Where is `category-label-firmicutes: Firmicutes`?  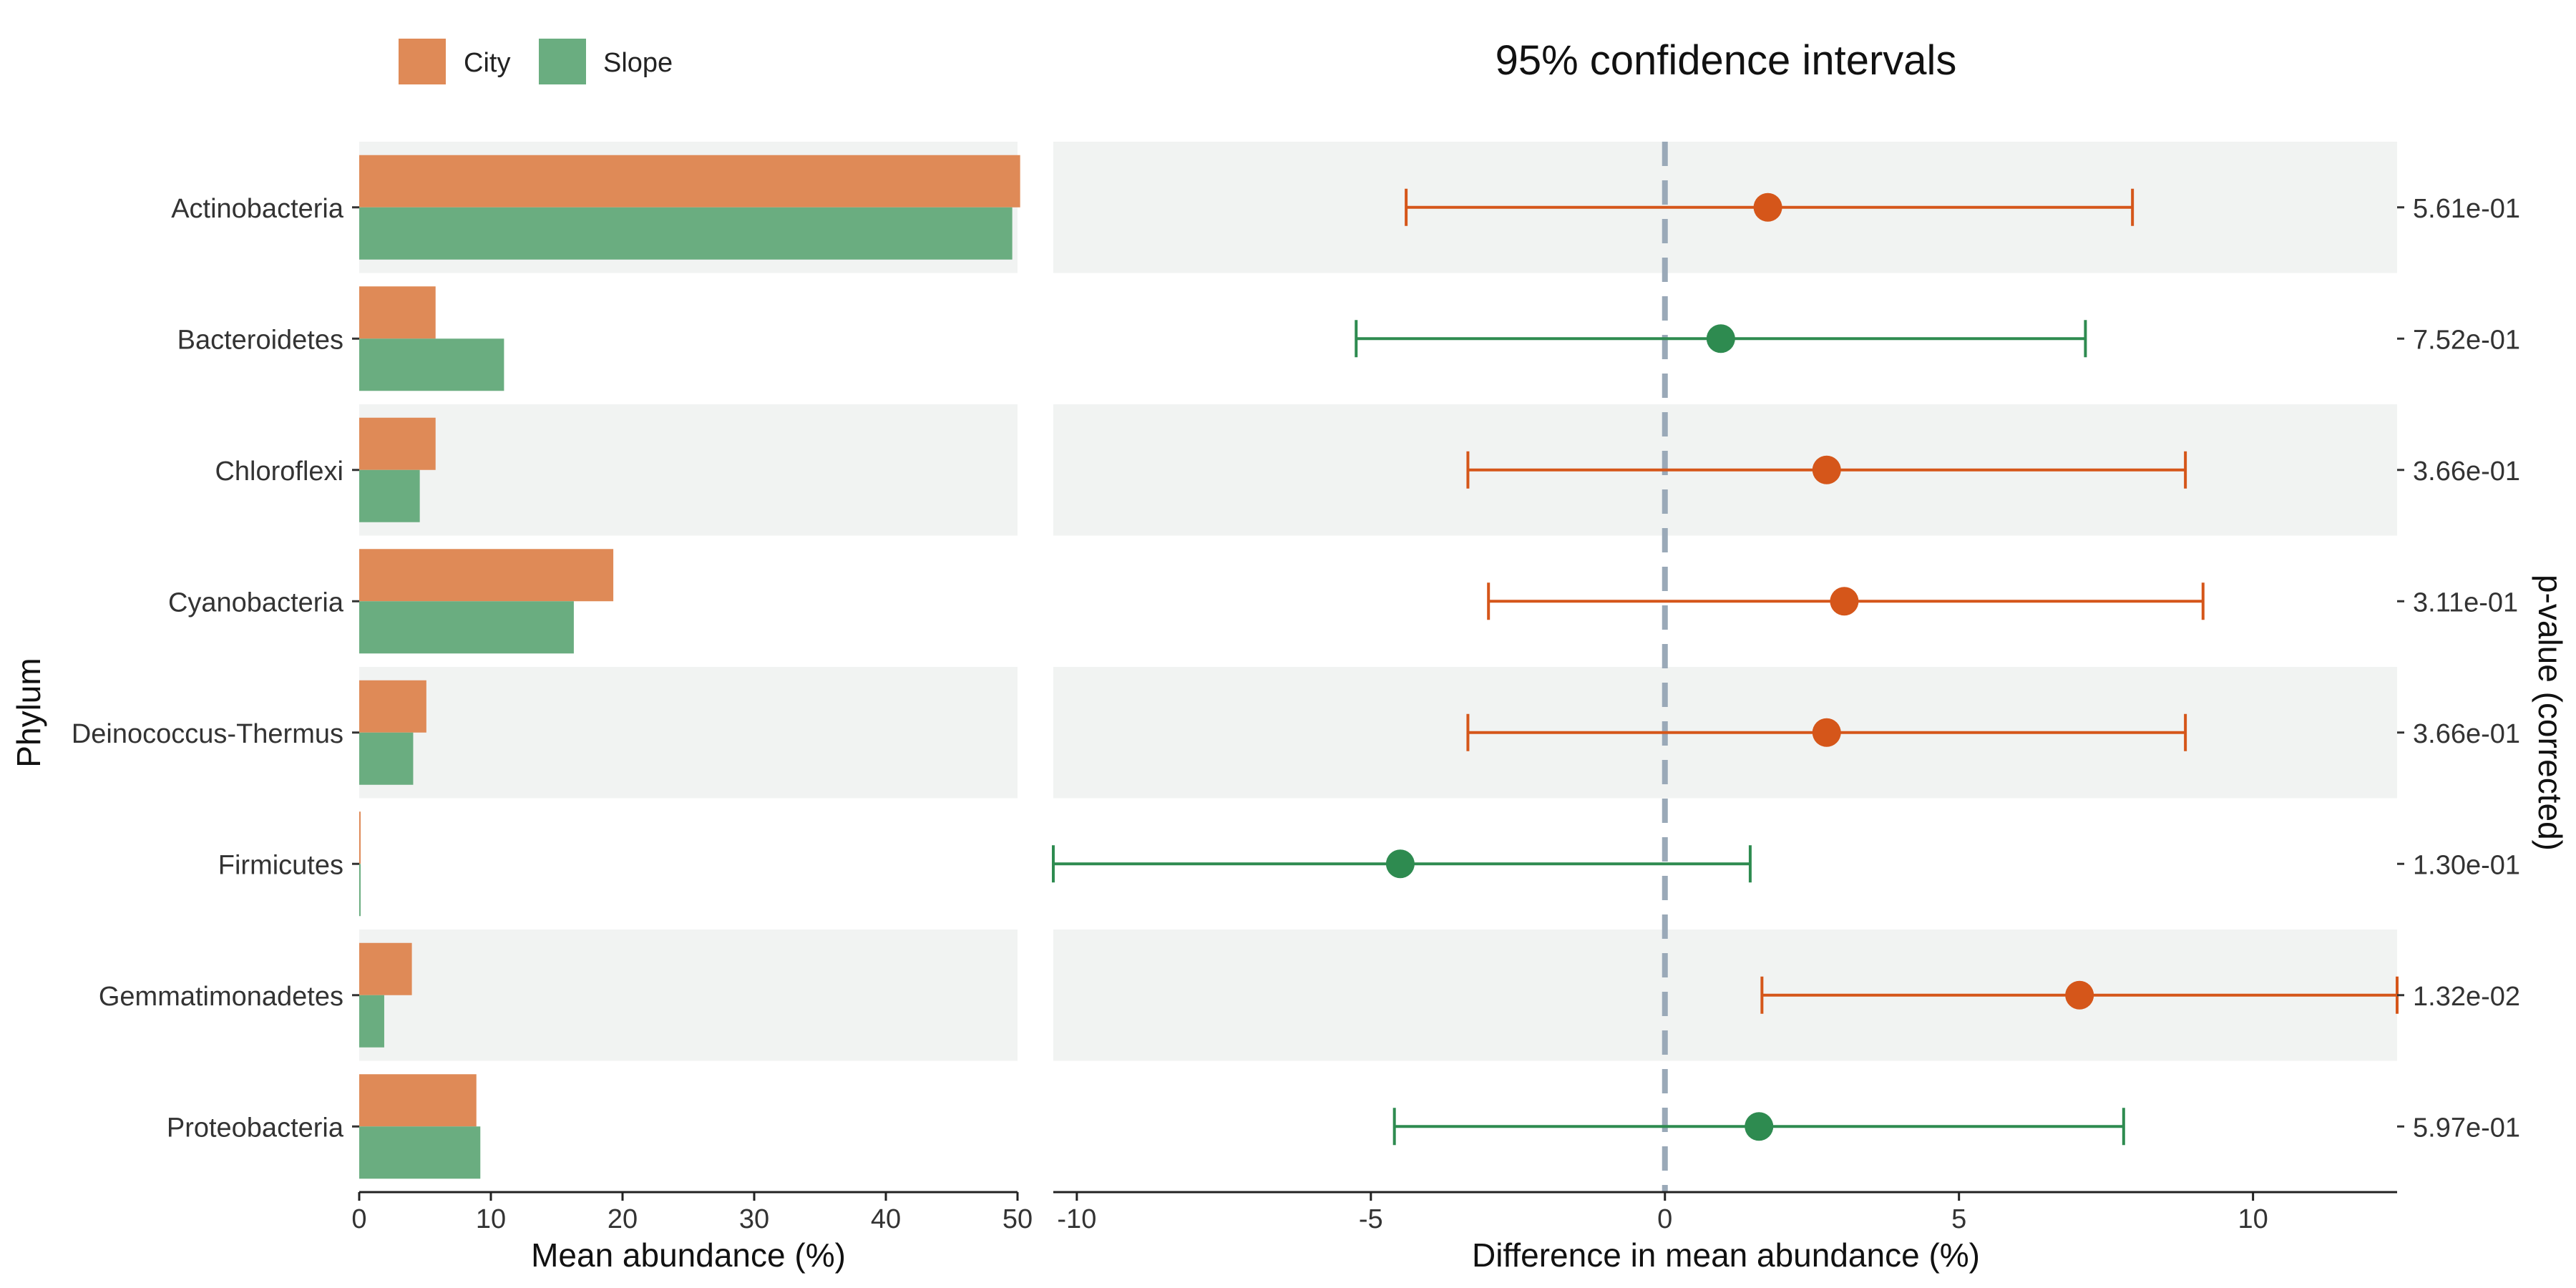 category-label-firmicutes: Firmicutes is located at coordinates (280, 865).